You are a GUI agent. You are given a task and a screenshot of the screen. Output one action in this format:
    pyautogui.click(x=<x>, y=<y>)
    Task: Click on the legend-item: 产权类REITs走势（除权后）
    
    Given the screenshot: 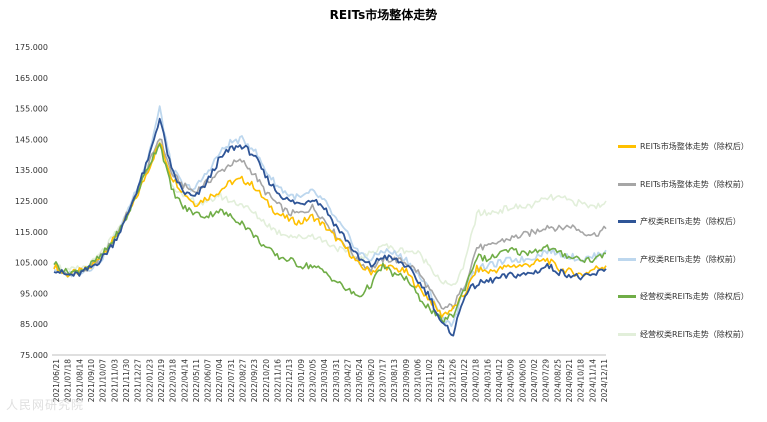 What is the action you would take?
    pyautogui.click(x=690, y=222)
    